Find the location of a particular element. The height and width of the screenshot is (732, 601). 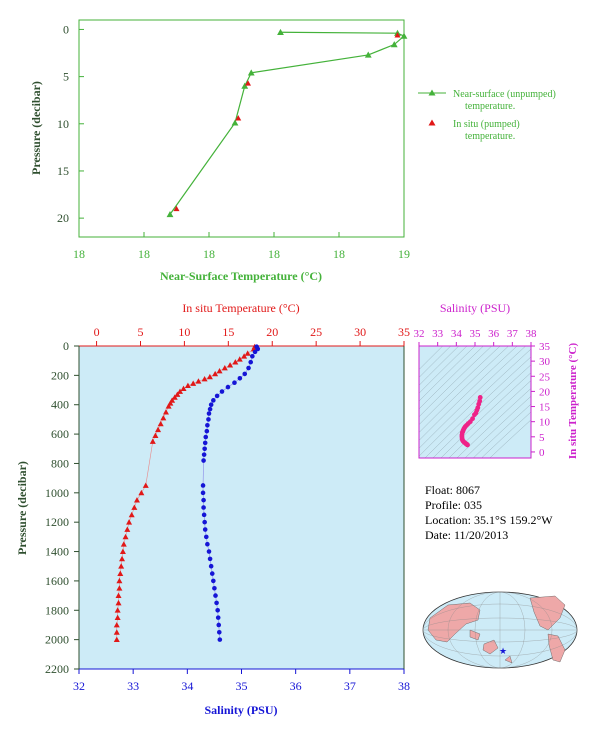

pressure-tick-label: 0 is located at coordinates (66, 346).